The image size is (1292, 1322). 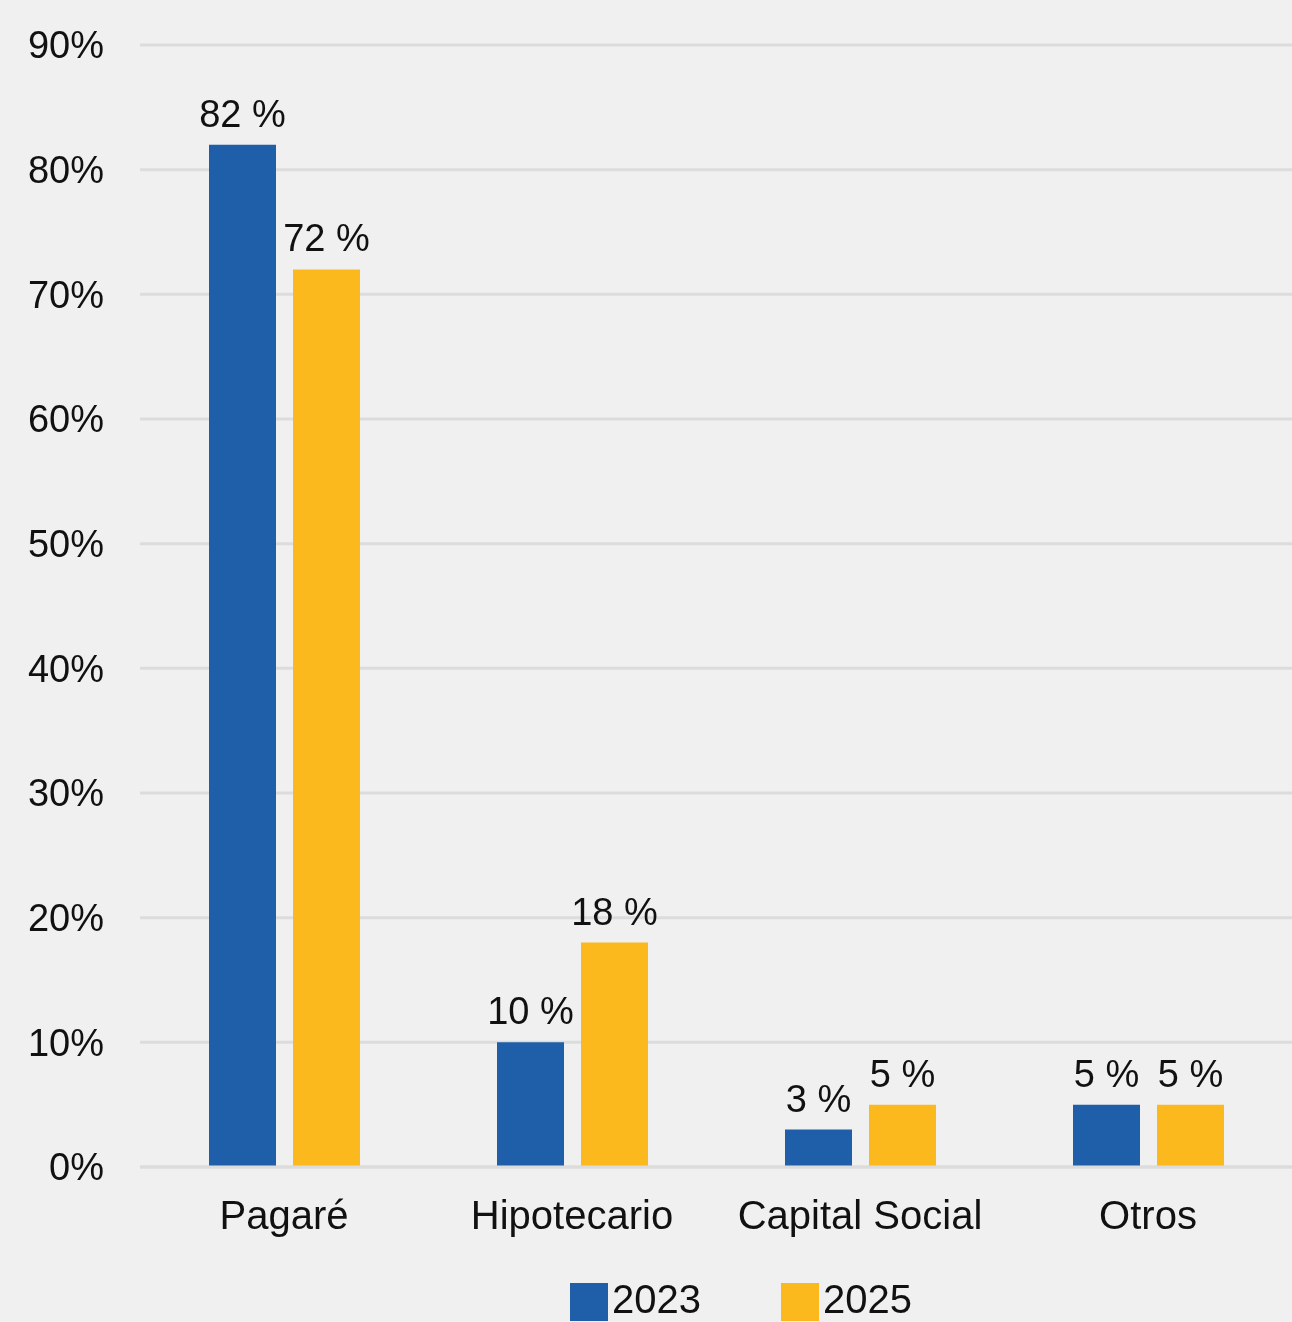 What do you see at coordinates (65, 793) in the screenshot?
I see `y-tick-label: 30%` at bounding box center [65, 793].